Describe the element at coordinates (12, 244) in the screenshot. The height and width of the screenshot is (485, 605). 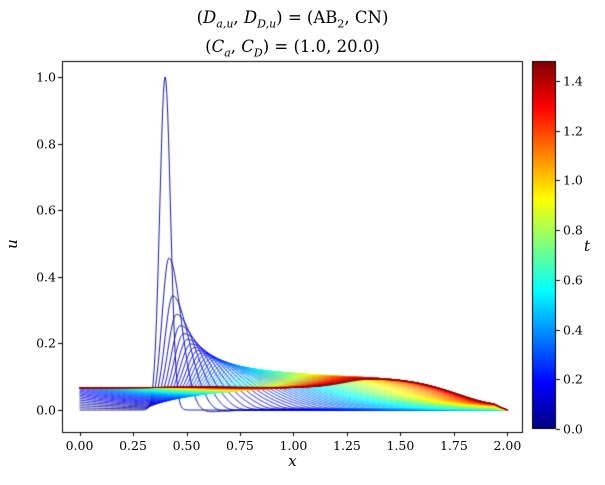
I see `y-axis-label: u` at that location.